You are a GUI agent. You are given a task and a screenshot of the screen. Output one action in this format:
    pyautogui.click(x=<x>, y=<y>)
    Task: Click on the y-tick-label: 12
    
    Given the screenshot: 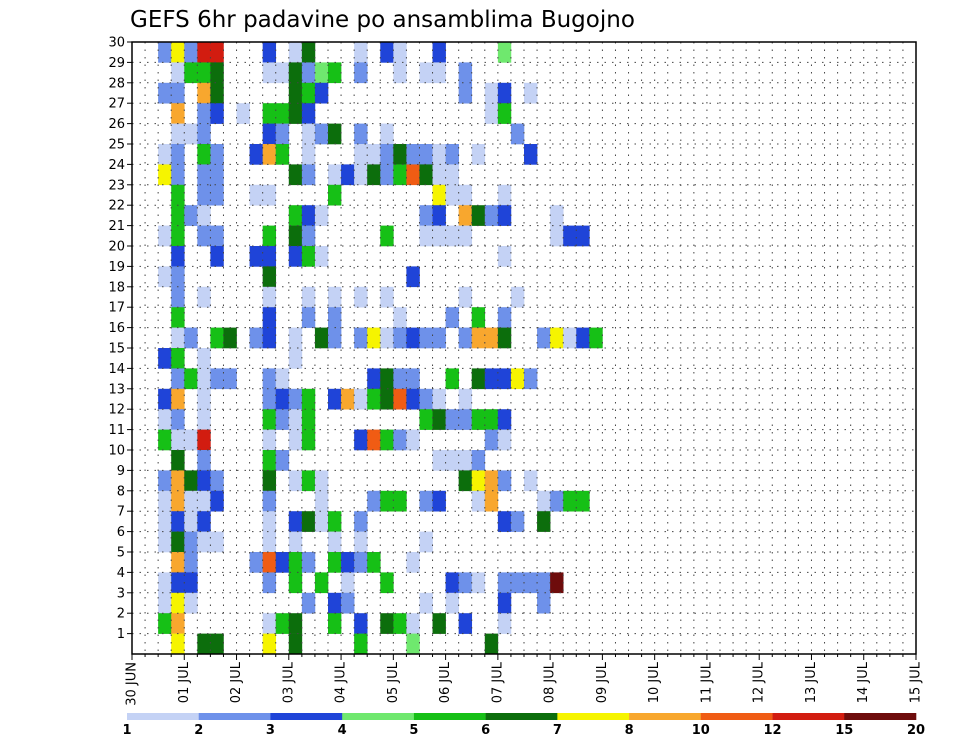 What is the action you would take?
    pyautogui.click(x=116, y=410)
    